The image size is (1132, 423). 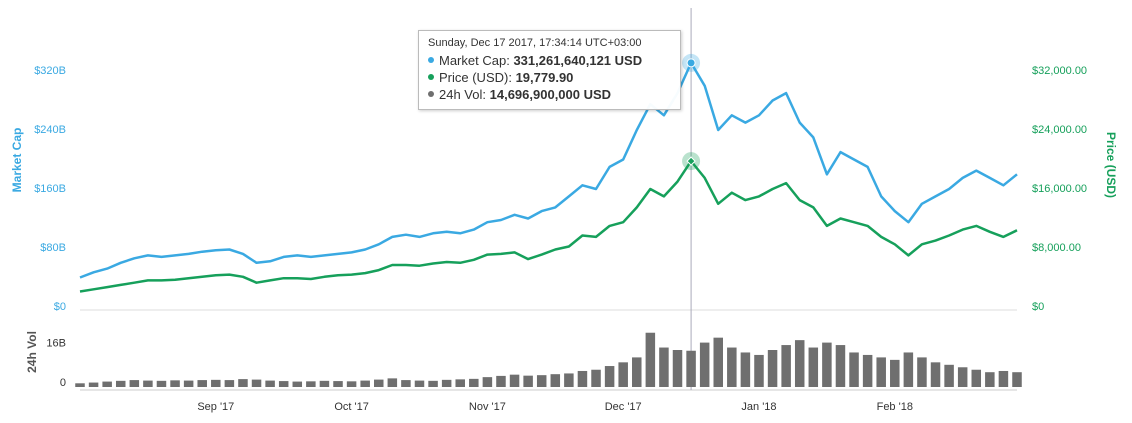 I want to click on tooltip-row: Price (USD): 19,779.90, so click(x=549, y=77).